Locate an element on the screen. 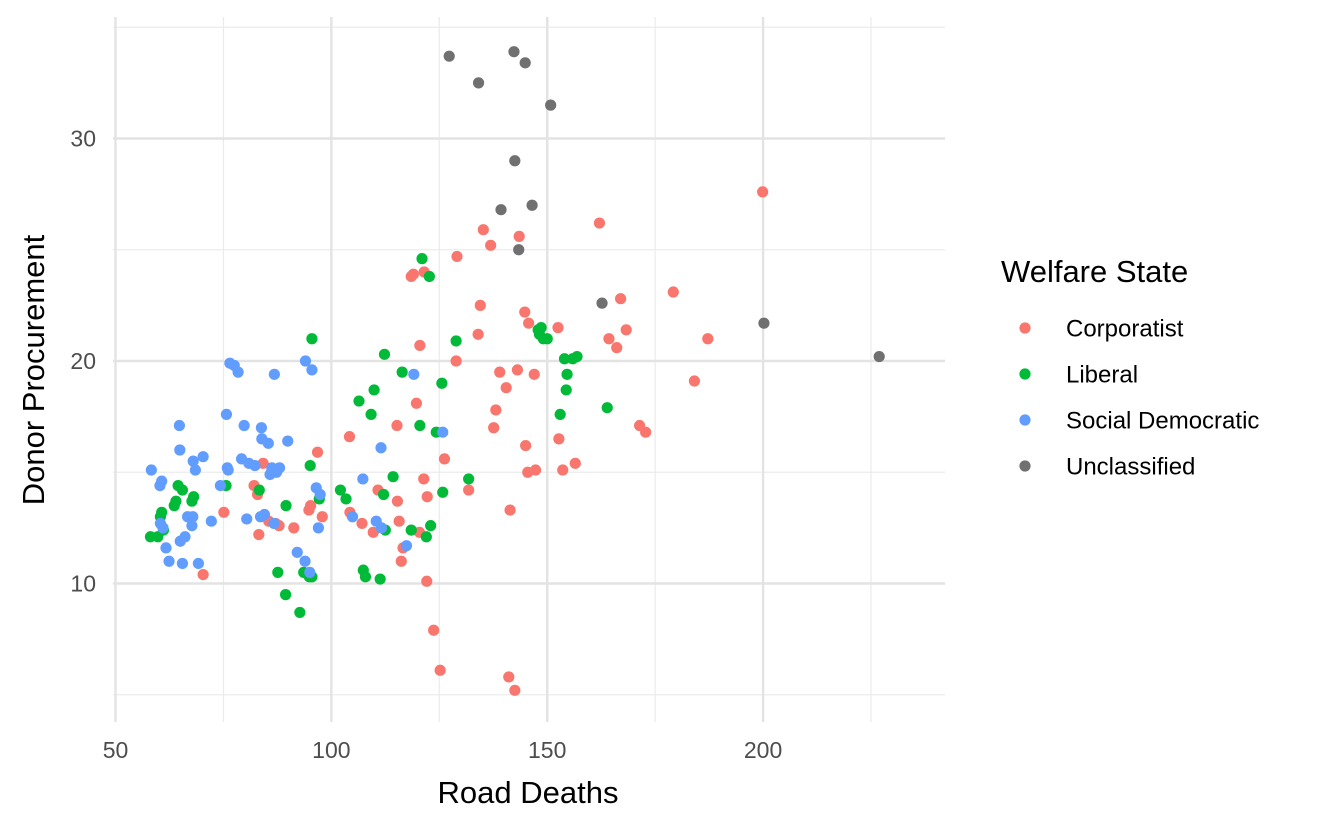  legend-label-liberal: Liberal is located at coordinates (1102, 375).